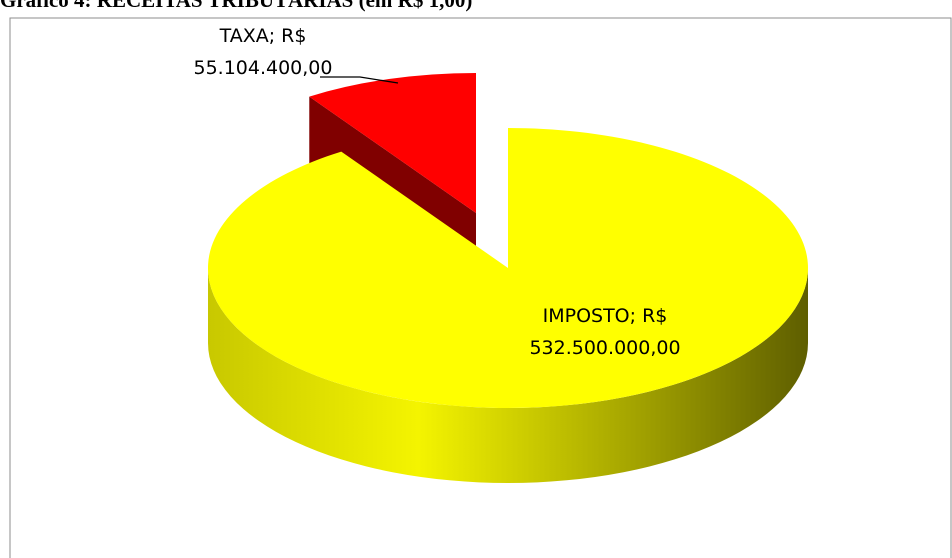  Describe the element at coordinates (359, 80) in the screenshot. I see `leader-line` at that location.